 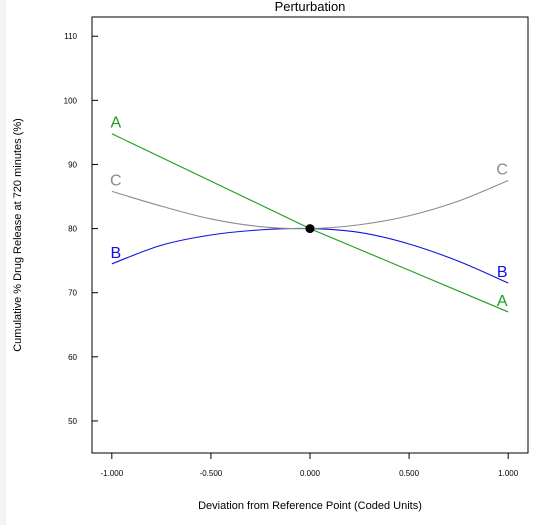 I want to click on left-edge-strip, so click(x=3, y=262).